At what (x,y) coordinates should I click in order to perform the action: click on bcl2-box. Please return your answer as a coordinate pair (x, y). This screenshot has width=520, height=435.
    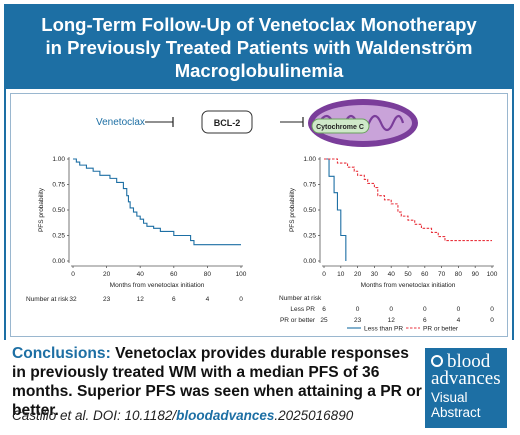
    Looking at the image, I should click on (227, 122).